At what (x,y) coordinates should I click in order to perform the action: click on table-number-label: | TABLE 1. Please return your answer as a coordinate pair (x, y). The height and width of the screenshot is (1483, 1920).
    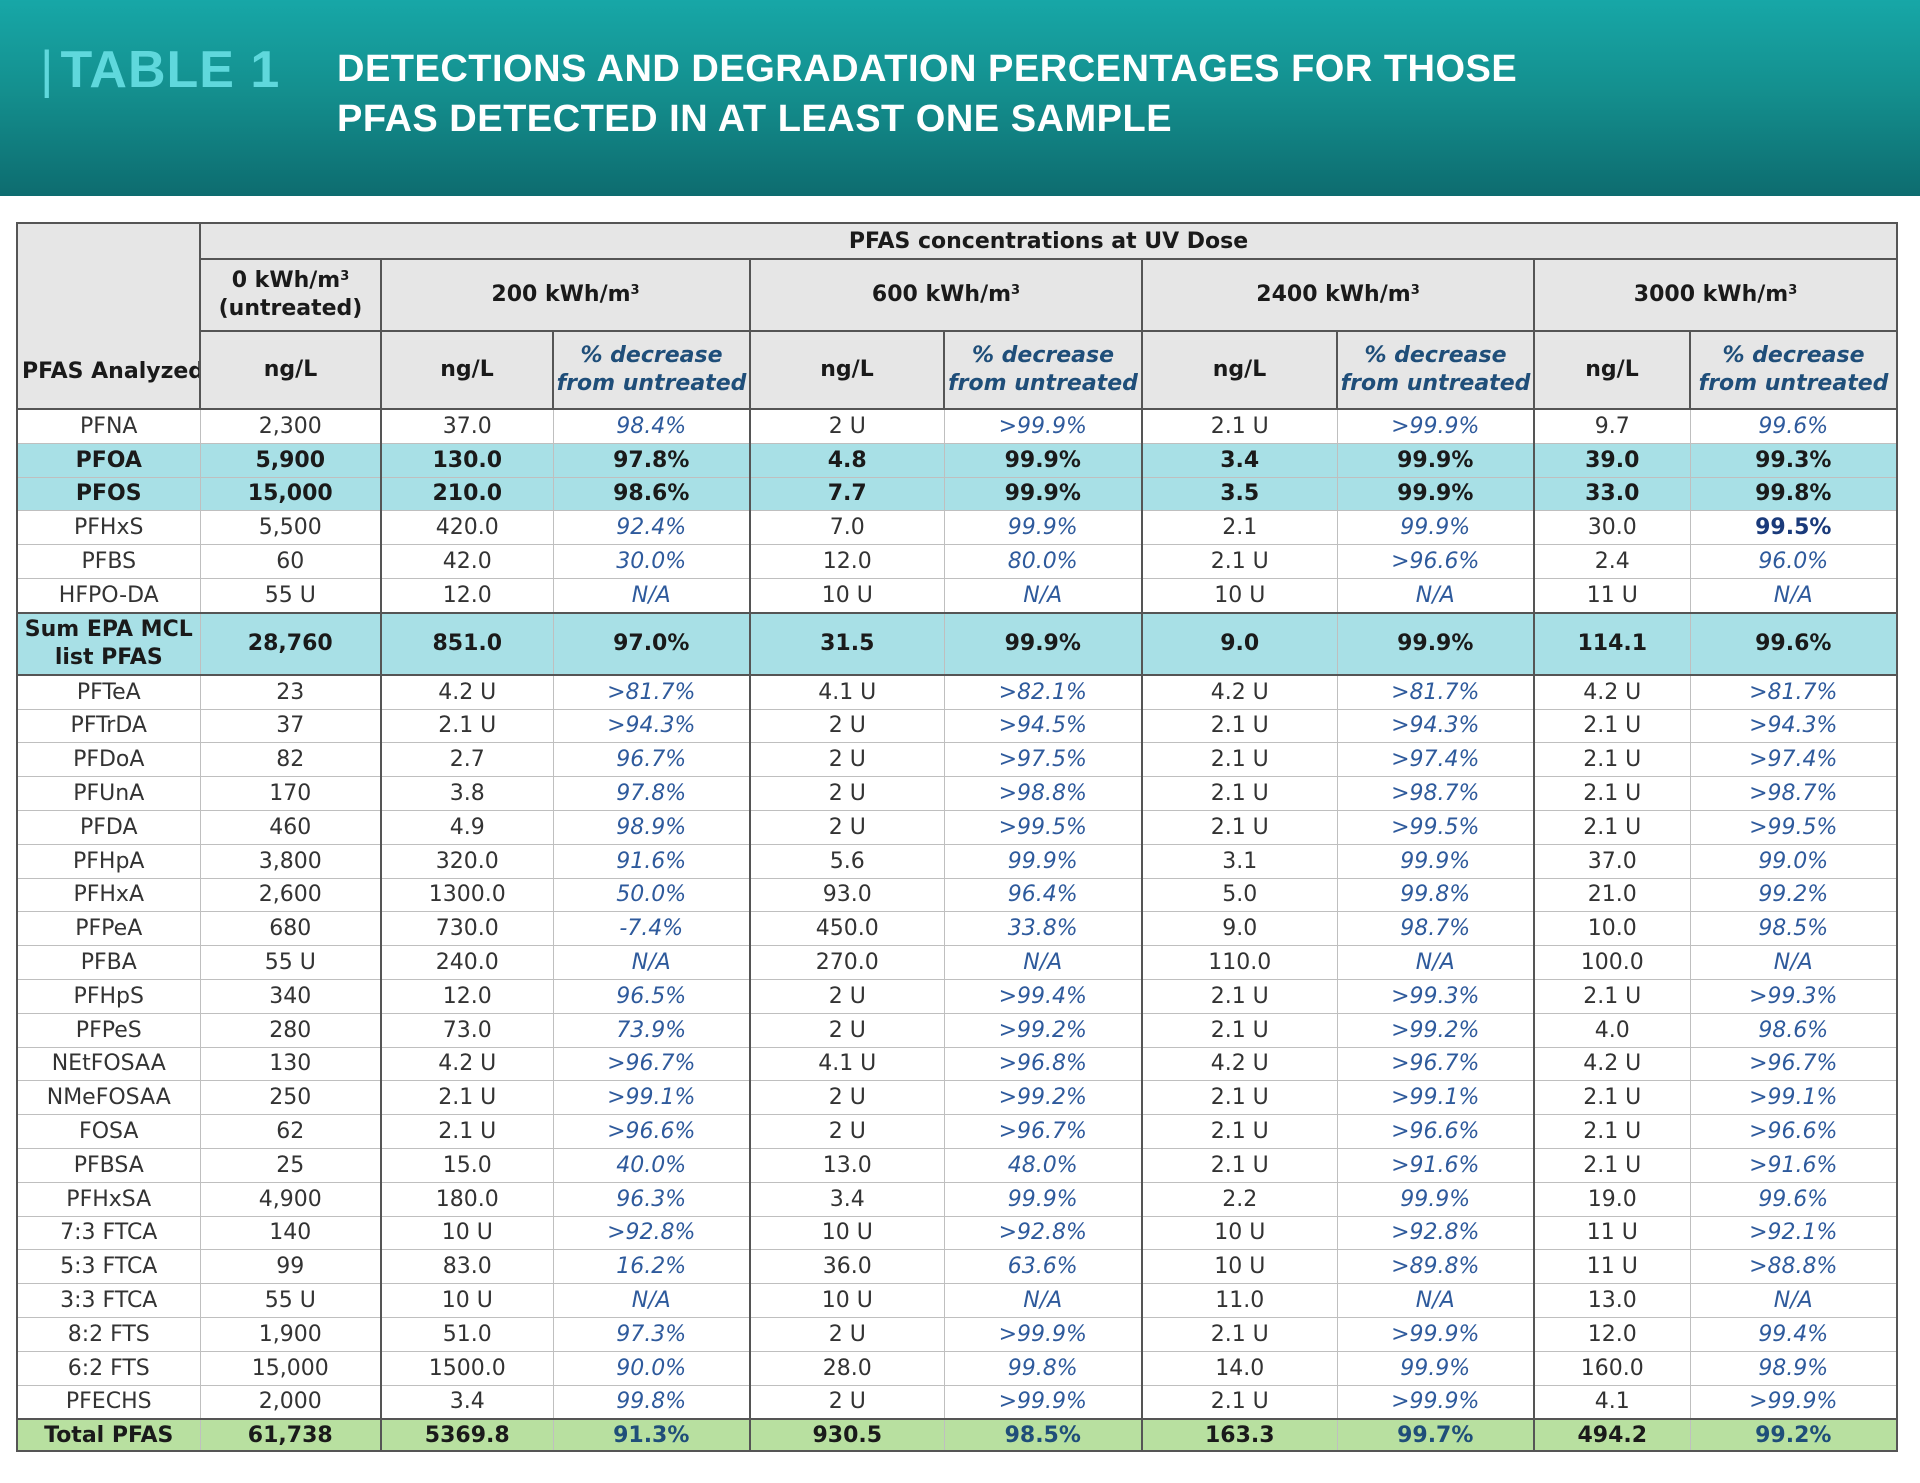
    Looking at the image, I should click on (160, 70).